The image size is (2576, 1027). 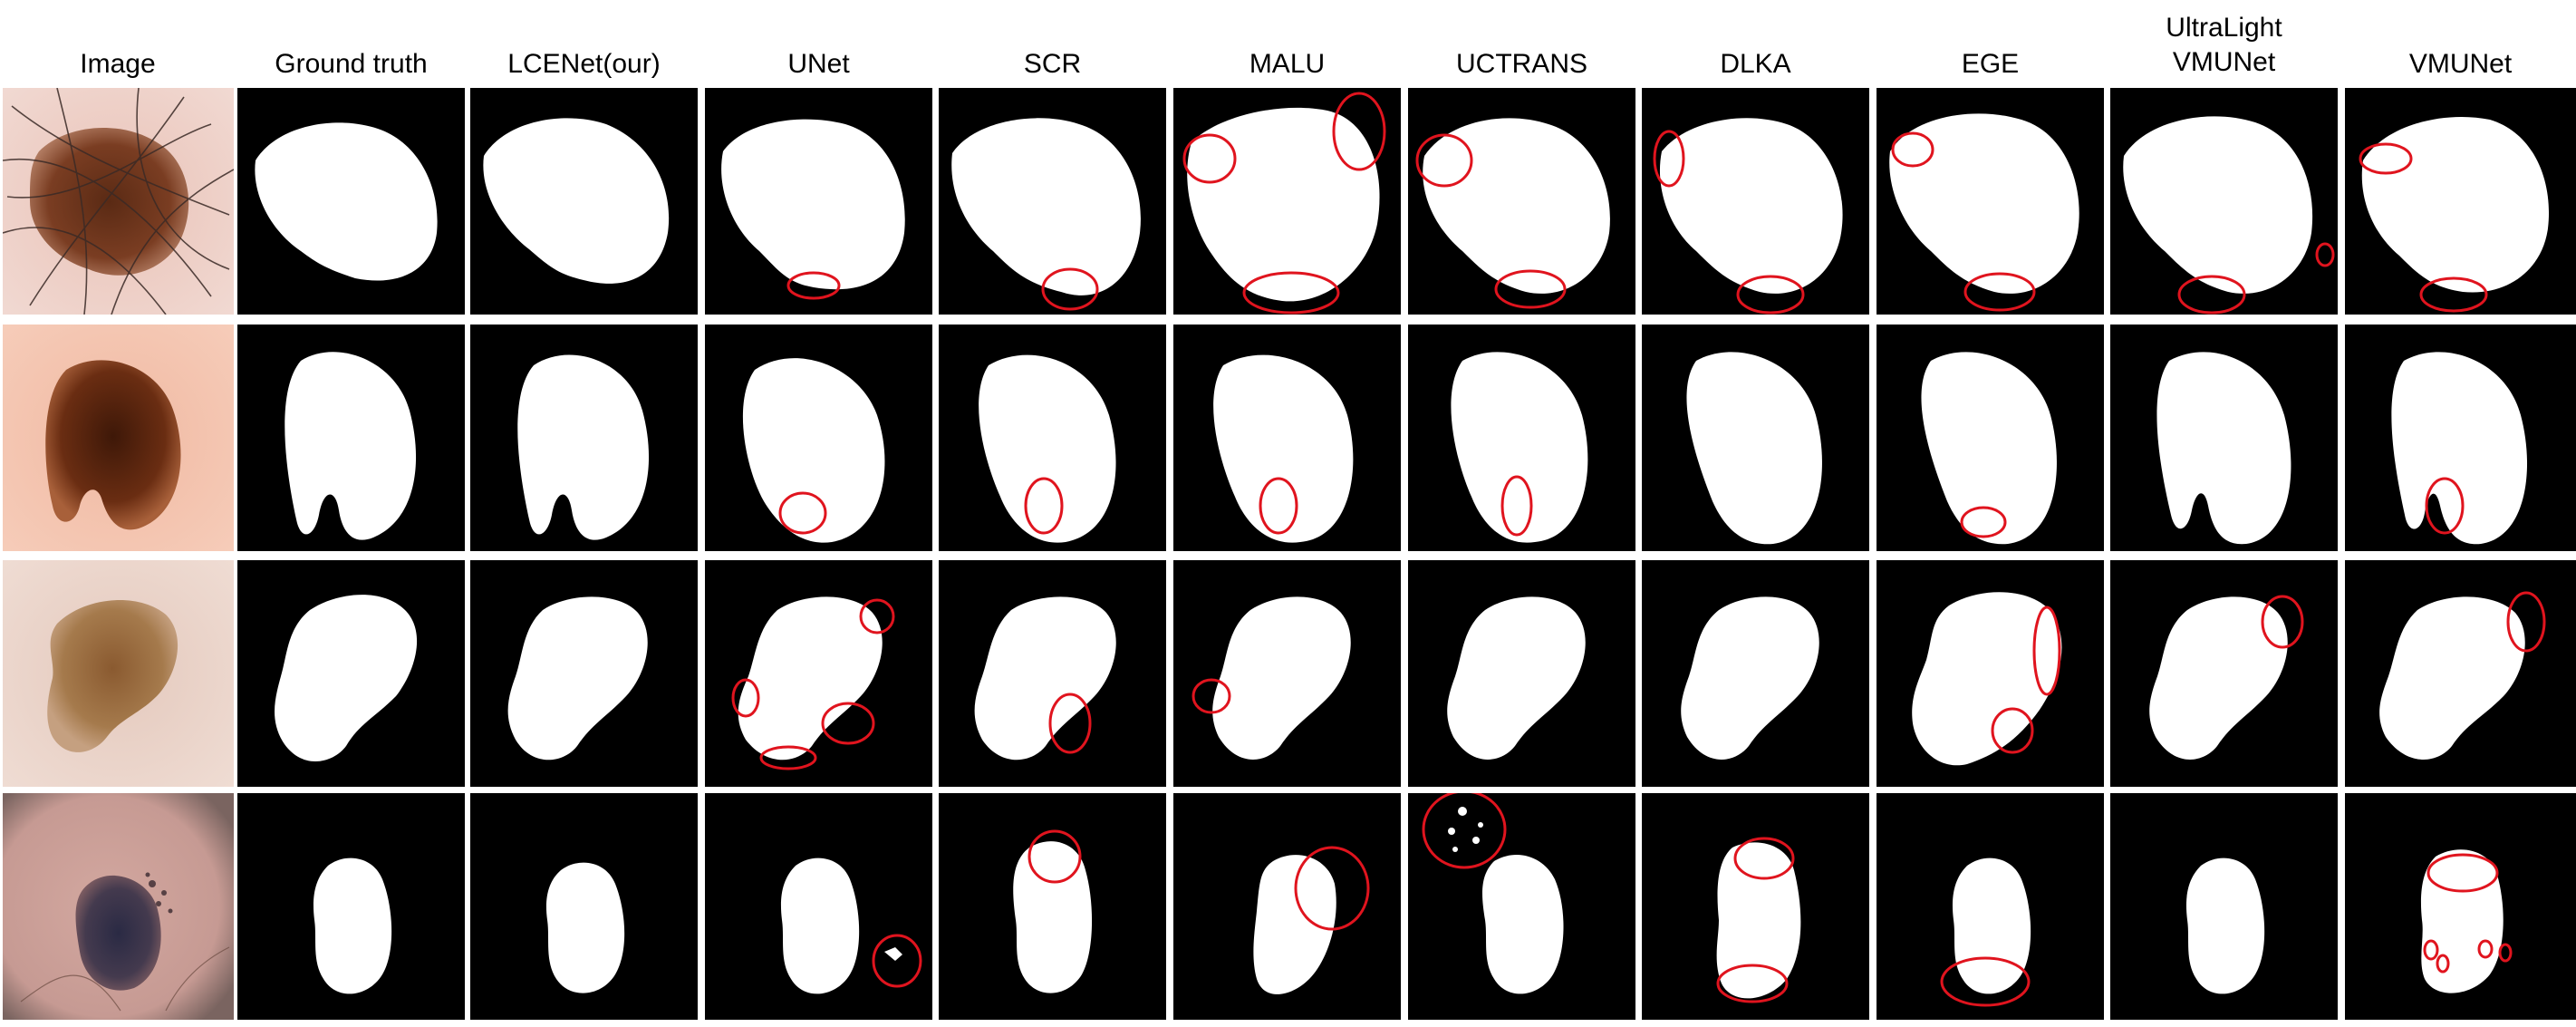 I want to click on dermoscopy-image-row3, so click(x=118, y=674).